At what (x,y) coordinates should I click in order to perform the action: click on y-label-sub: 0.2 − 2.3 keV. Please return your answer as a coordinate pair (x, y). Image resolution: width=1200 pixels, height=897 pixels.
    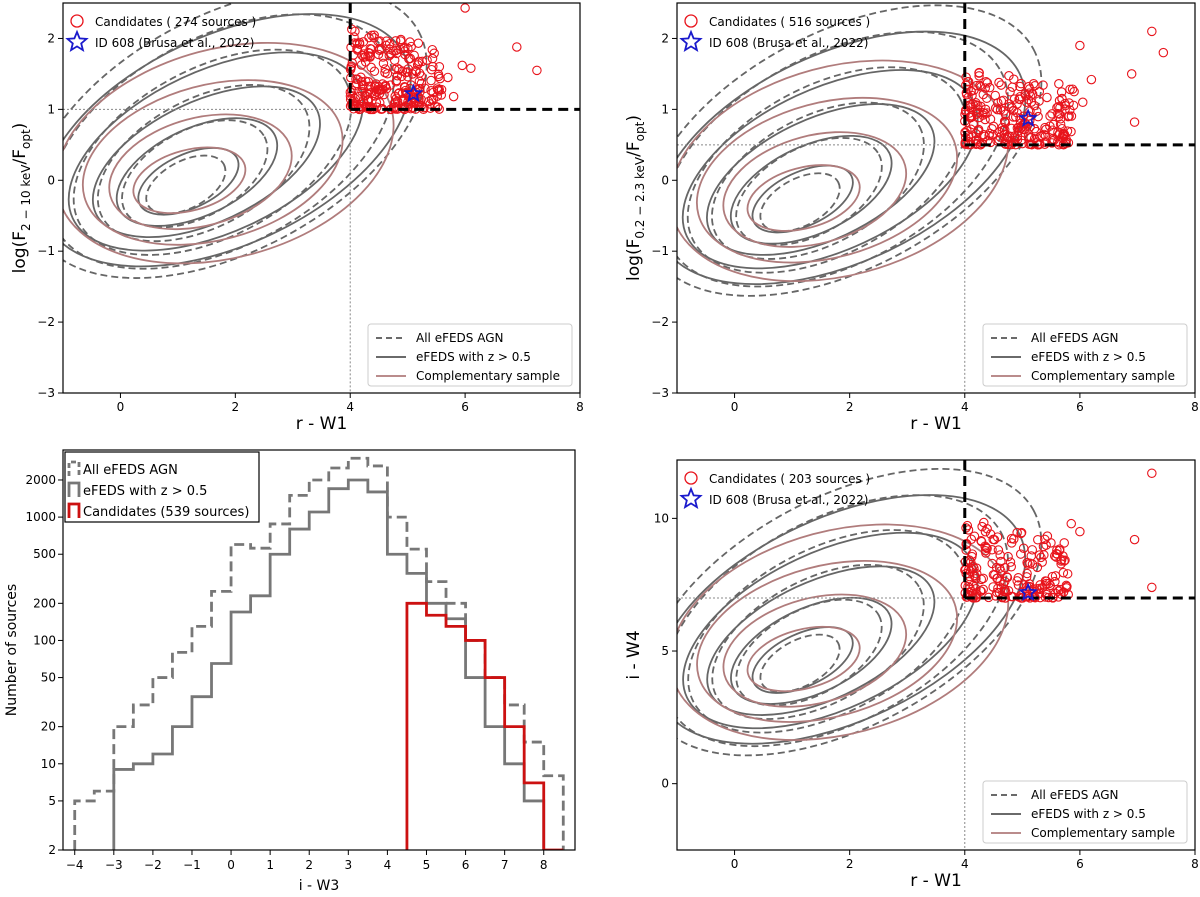
    Looking at the image, I should click on (640, 197).